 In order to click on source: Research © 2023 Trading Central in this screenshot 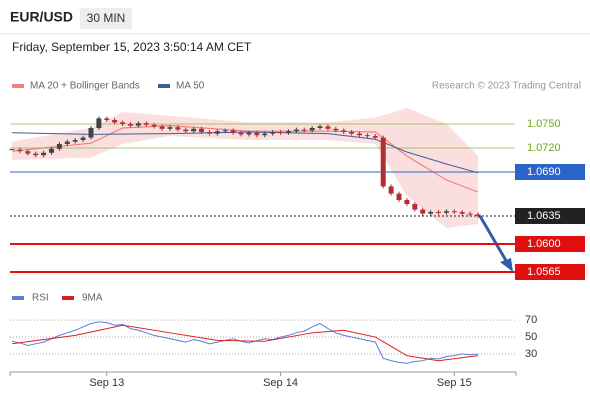, I will do `click(506, 86)`.